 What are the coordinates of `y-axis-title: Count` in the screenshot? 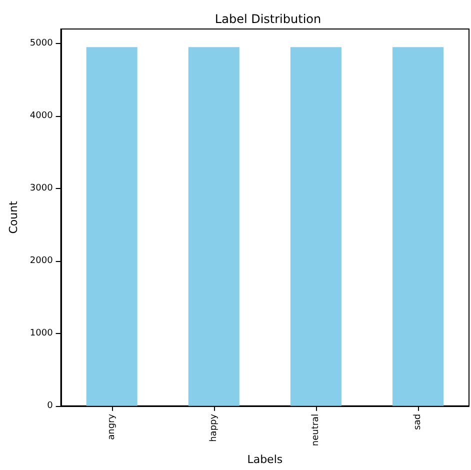 It's located at (13, 217).